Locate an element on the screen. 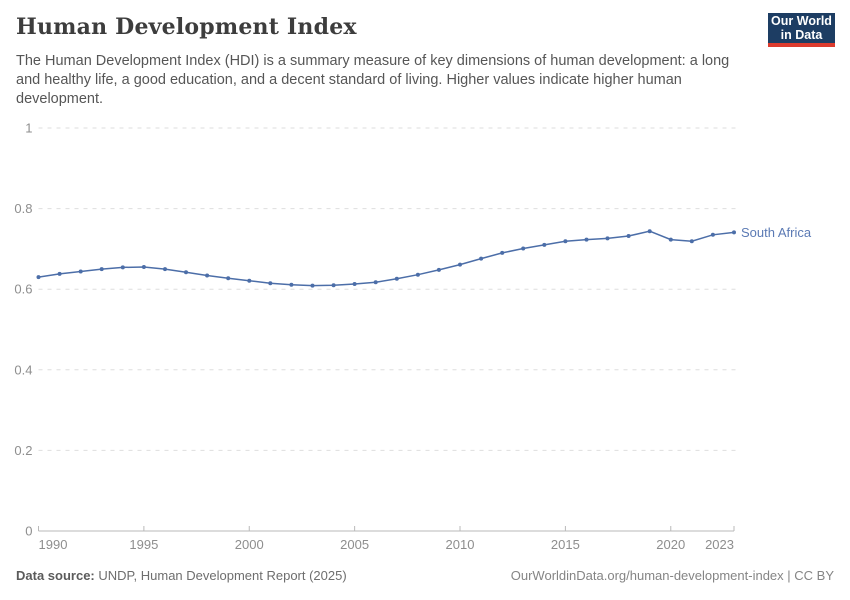 The width and height of the screenshot is (850, 600). y-tick-label: 0.6 is located at coordinates (23, 289).